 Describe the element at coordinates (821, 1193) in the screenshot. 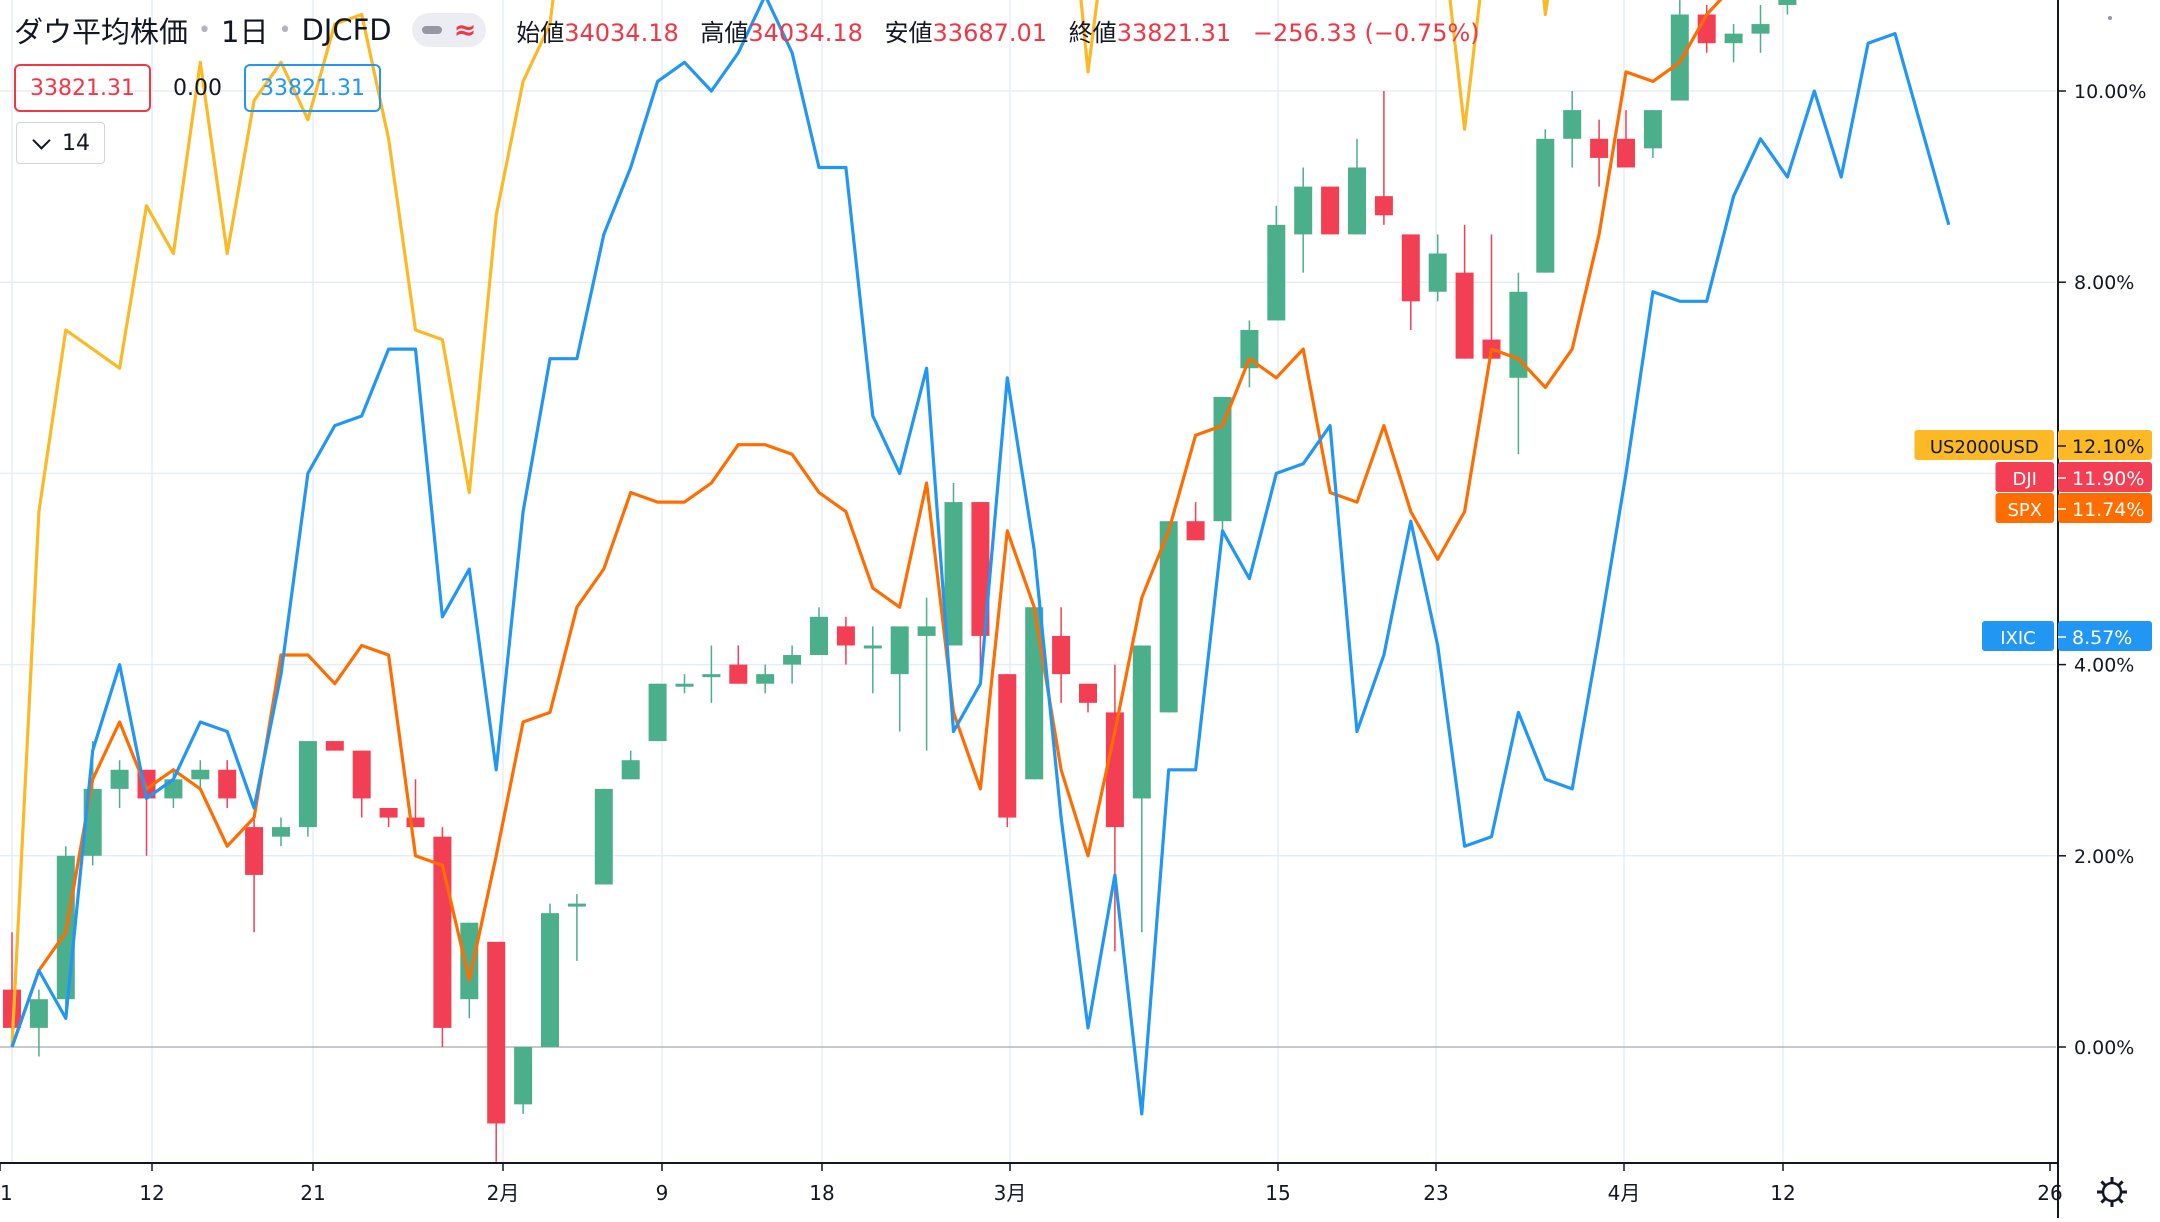

I see `x-tick-label: 18` at that location.